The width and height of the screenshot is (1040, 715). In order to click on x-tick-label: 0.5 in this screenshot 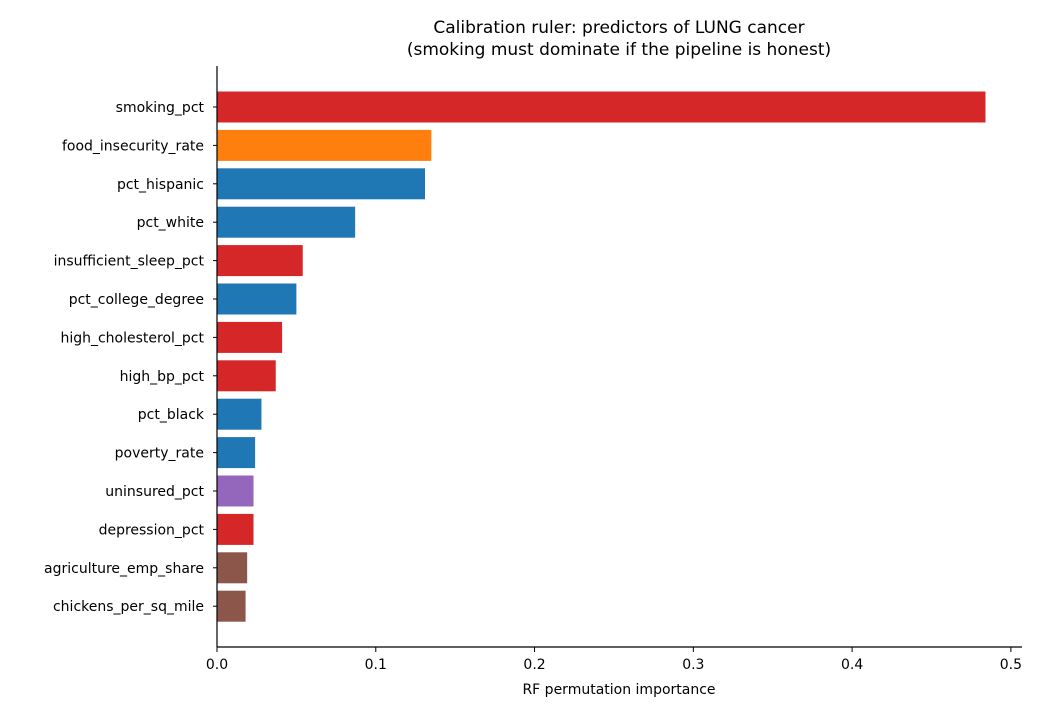, I will do `click(1011, 665)`.